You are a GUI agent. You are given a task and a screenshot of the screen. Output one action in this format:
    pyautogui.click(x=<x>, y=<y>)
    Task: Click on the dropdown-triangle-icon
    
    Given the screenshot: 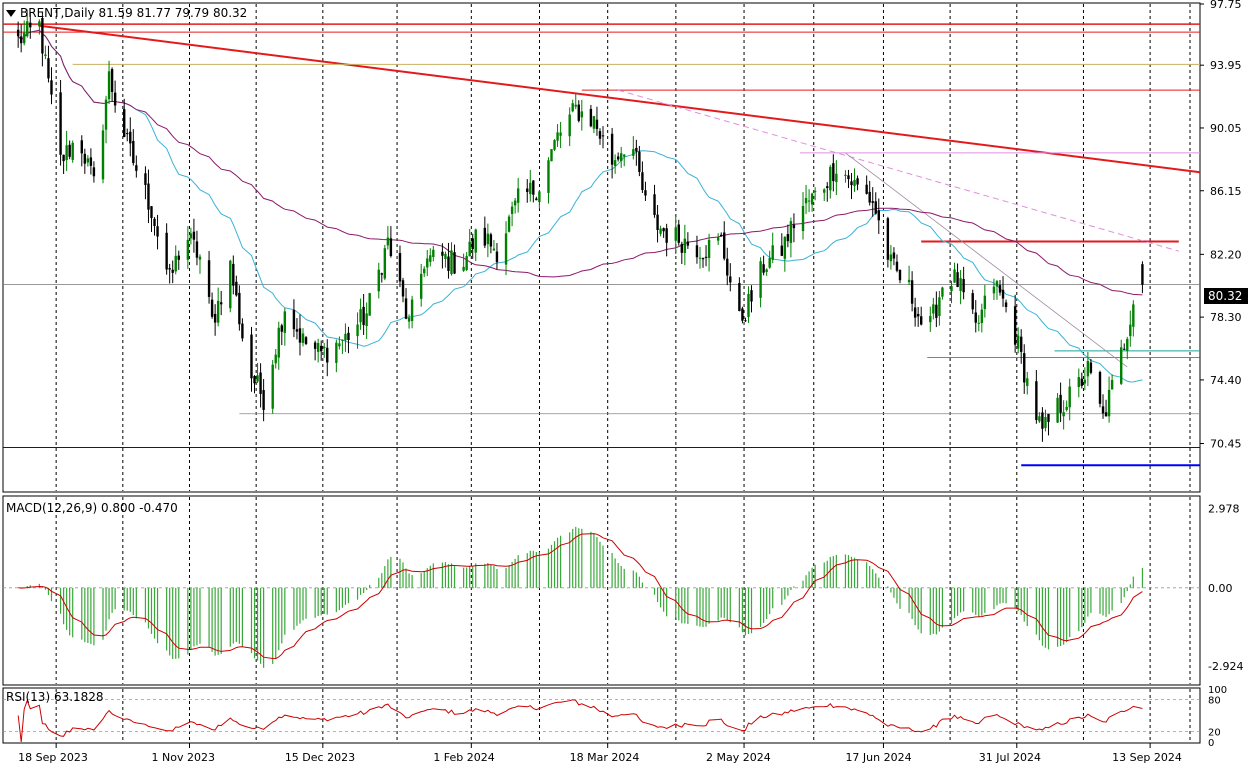 What is the action you would take?
    pyautogui.click(x=11, y=13)
    